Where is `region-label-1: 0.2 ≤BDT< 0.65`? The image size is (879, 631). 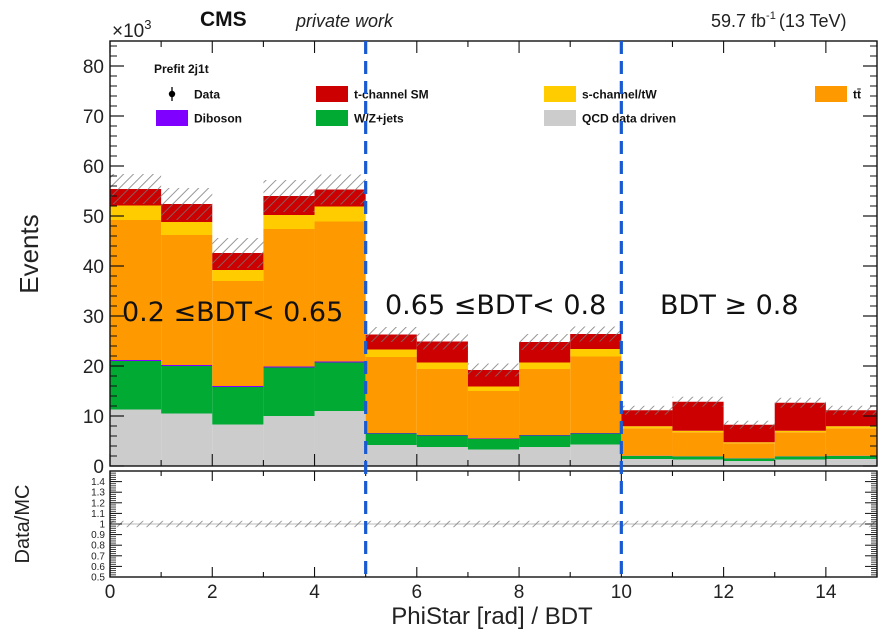
region-label-1: 0.2 ≤BDT< 0.65 is located at coordinates (232, 312).